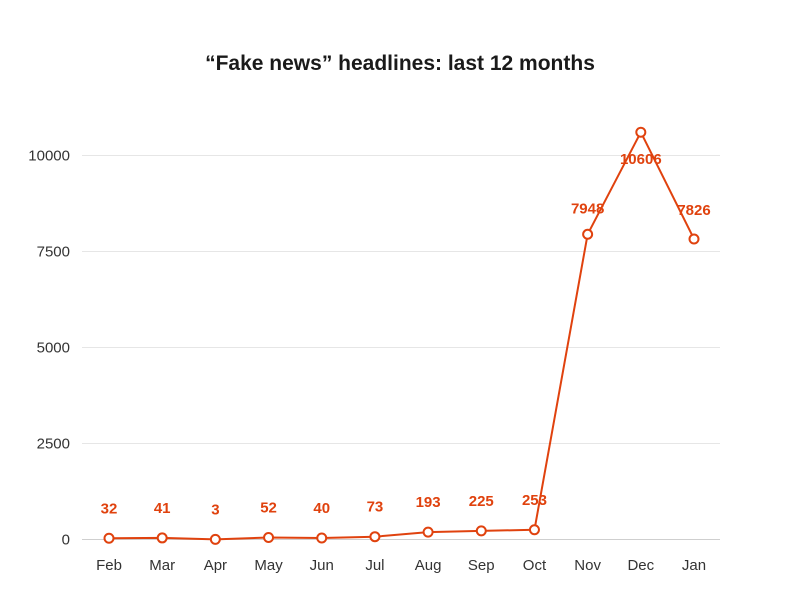  What do you see at coordinates (162, 508) in the screenshot?
I see `data-label: 41` at bounding box center [162, 508].